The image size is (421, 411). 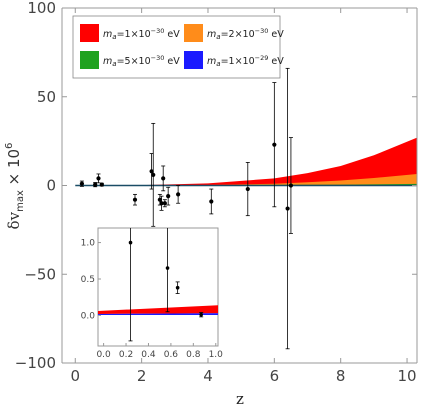 I want to click on inset-y-tick-label: 1.0, so click(x=88, y=244).